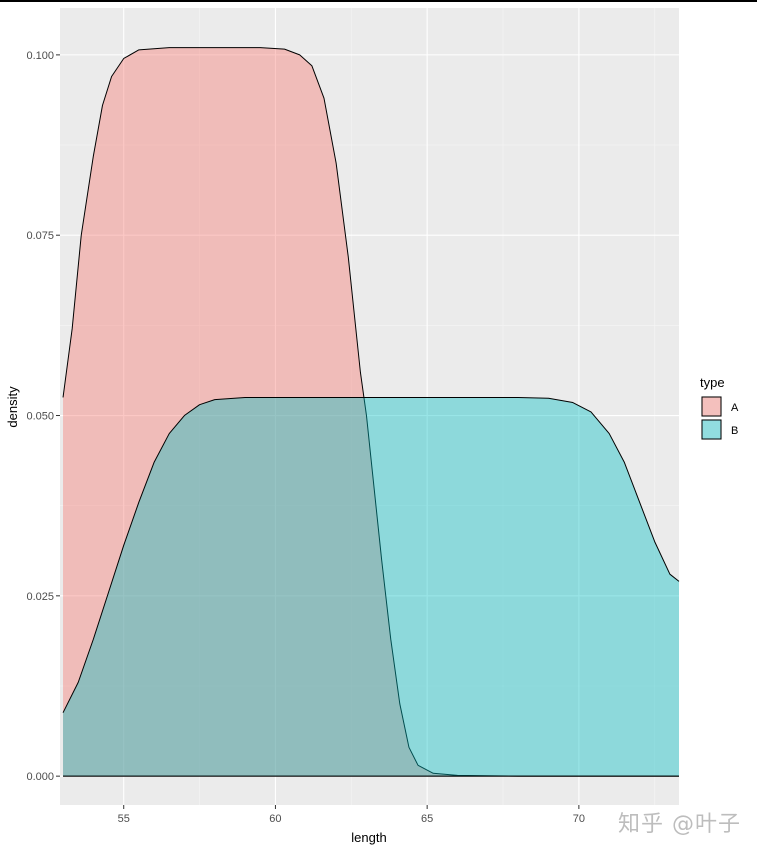 Image resolution: width=757 pixels, height=852 pixels. Describe the element at coordinates (275, 819) in the screenshot. I see `x-tick-label: 60` at that location.